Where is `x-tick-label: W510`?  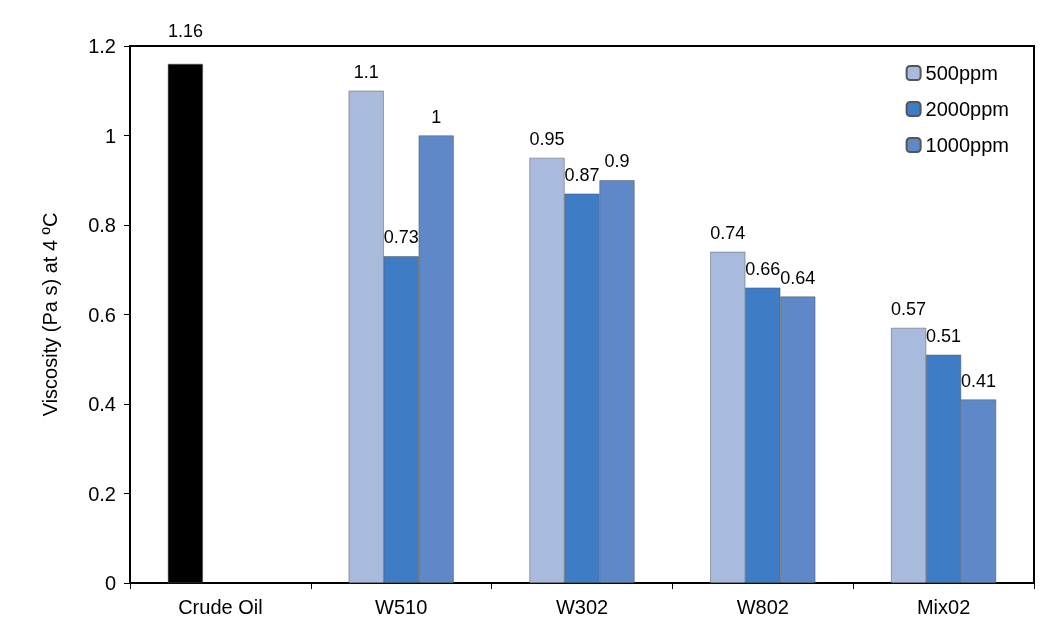 x-tick-label: W510 is located at coordinates (401, 607).